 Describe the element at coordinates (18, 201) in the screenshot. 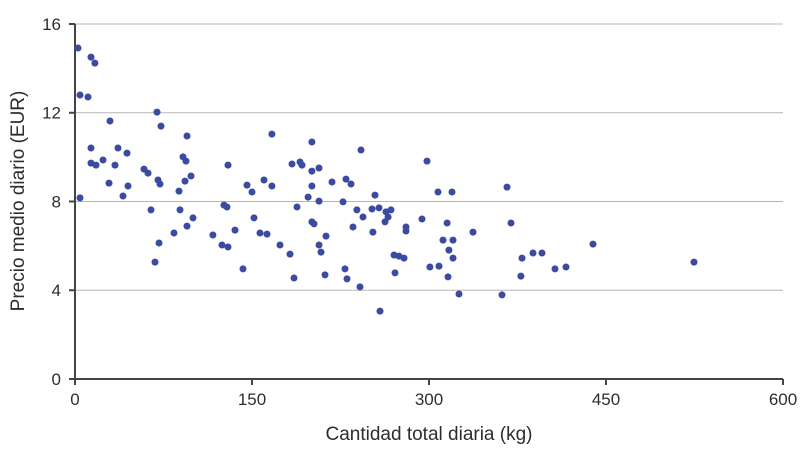

I see `y-axis-title: Precio medio diario (EUR)` at that location.